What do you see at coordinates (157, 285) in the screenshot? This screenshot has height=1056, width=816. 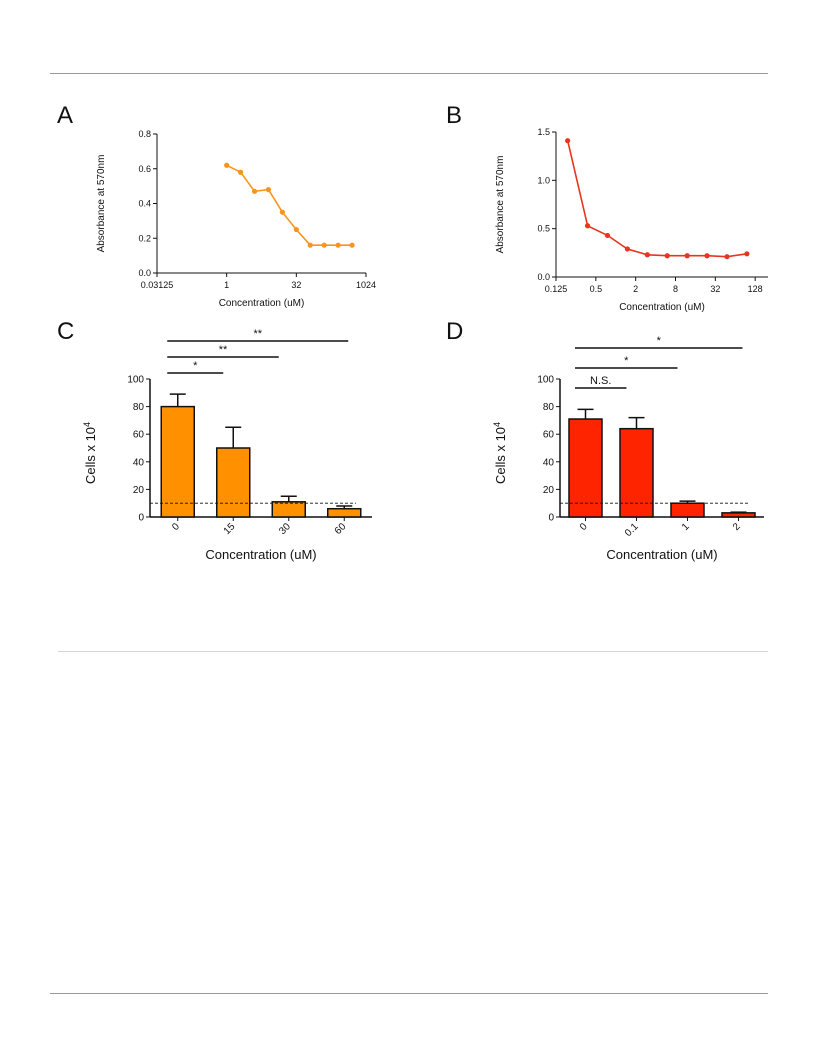 I see `x-tick-label: 0.03125` at bounding box center [157, 285].